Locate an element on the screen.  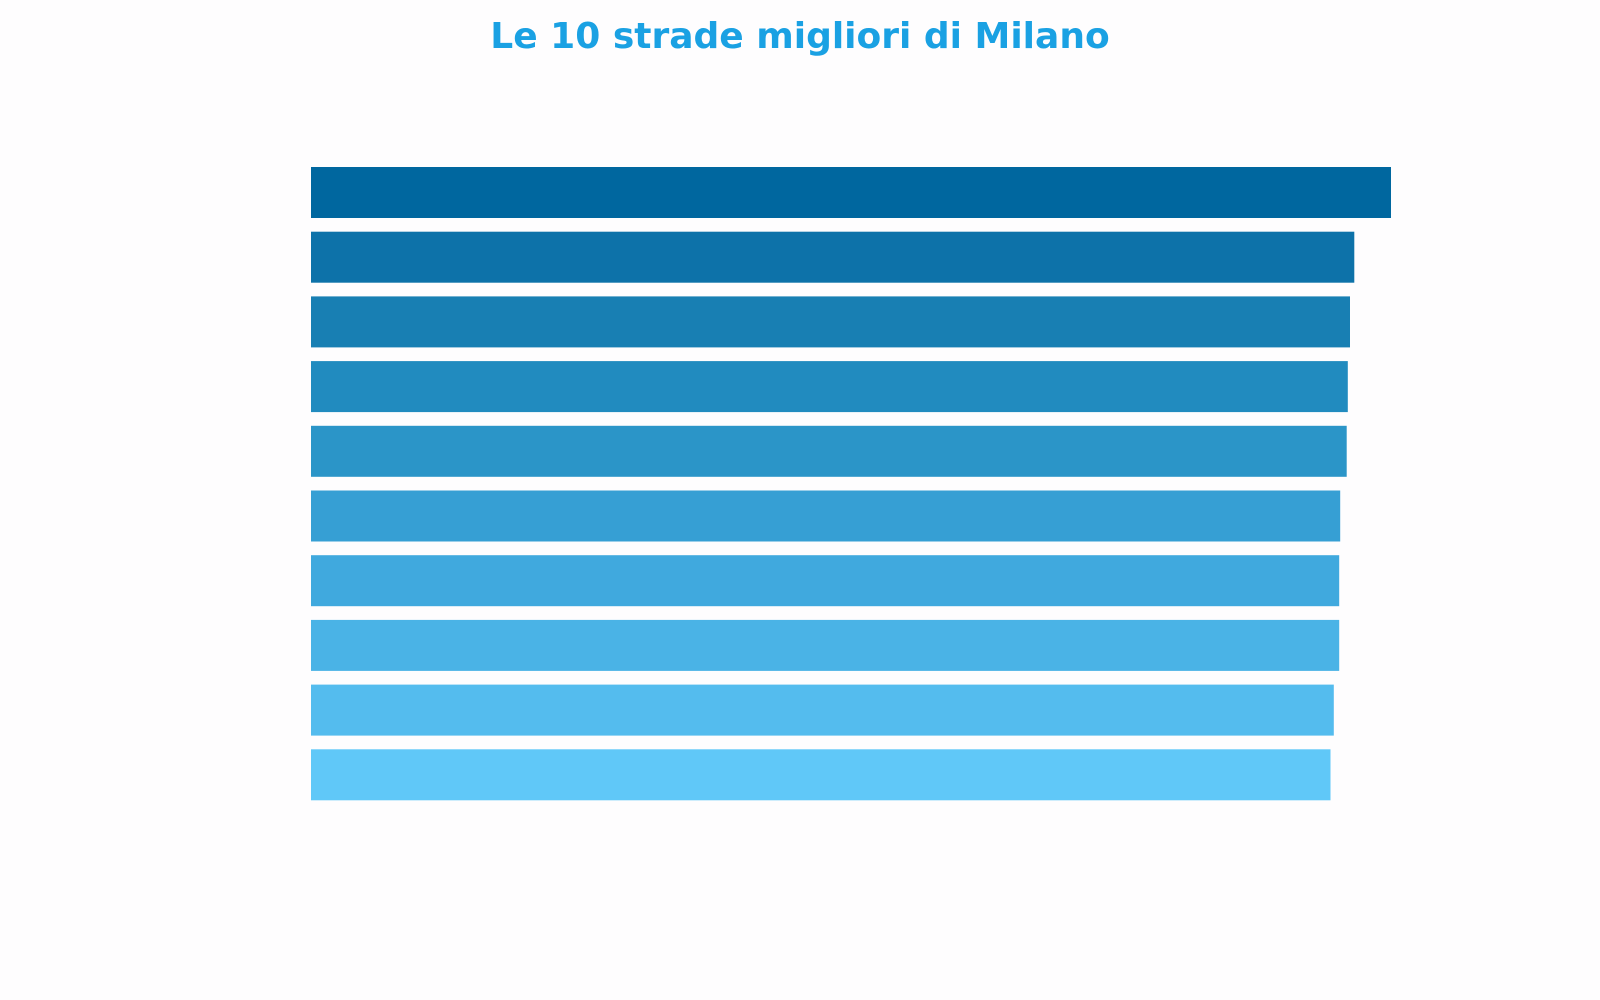
chart-title: Le 10 strade migliori di Milano is located at coordinates (800, 36).